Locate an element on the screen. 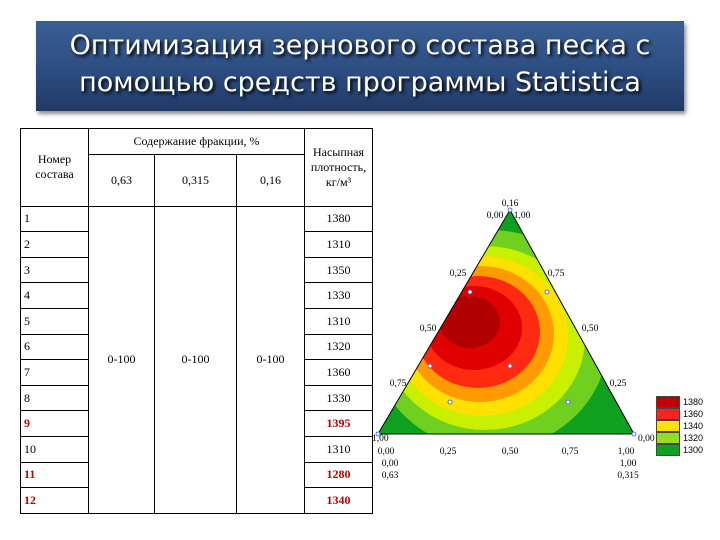 This screenshot has height=540, width=720. top-label-1: 0,16 is located at coordinates (510, 204).